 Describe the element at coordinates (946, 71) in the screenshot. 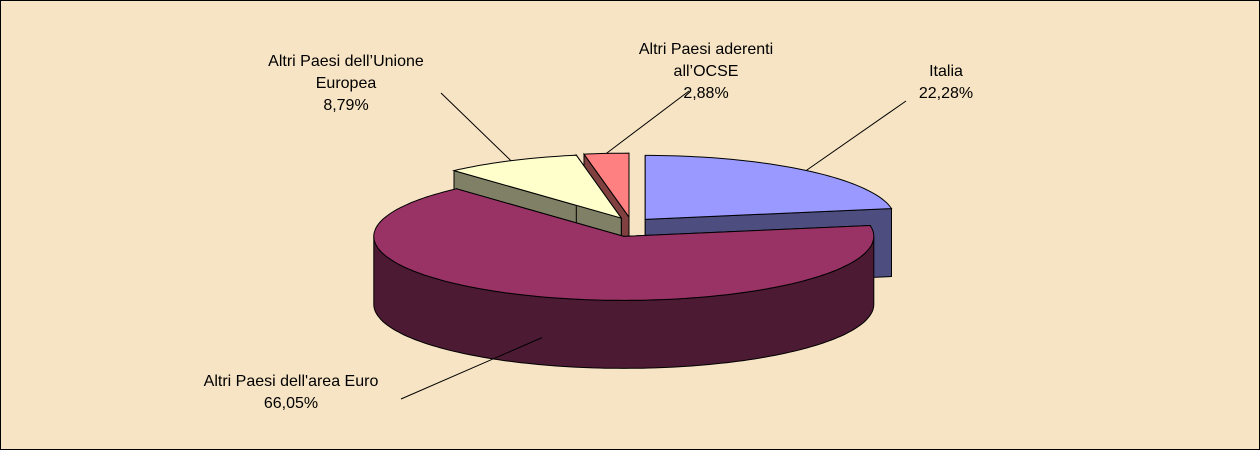

I see `category-label: Italia` at that location.